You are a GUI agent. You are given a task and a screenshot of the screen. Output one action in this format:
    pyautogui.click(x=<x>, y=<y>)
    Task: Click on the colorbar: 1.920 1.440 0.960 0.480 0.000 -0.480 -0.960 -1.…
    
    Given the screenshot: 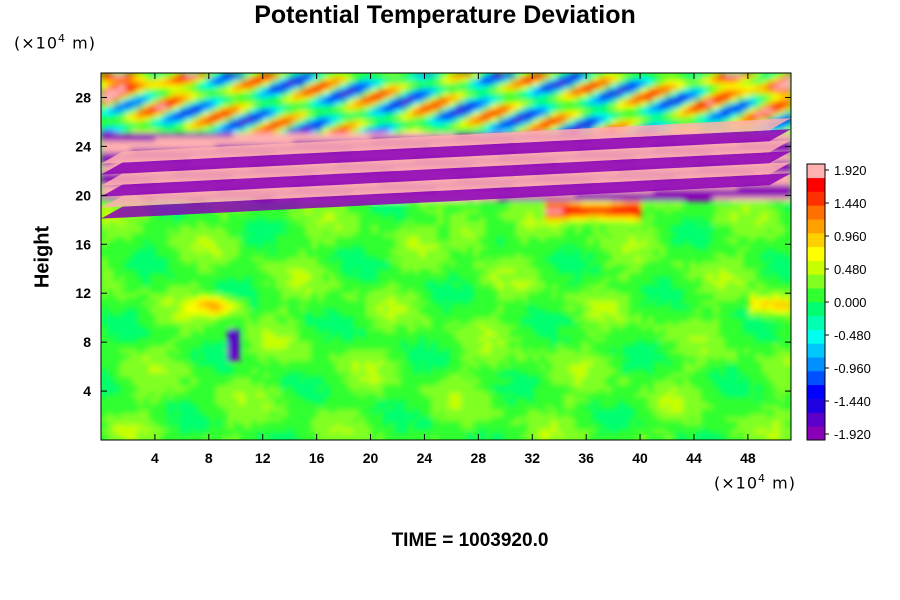 What is the action you would take?
    pyautogui.click(x=838, y=302)
    